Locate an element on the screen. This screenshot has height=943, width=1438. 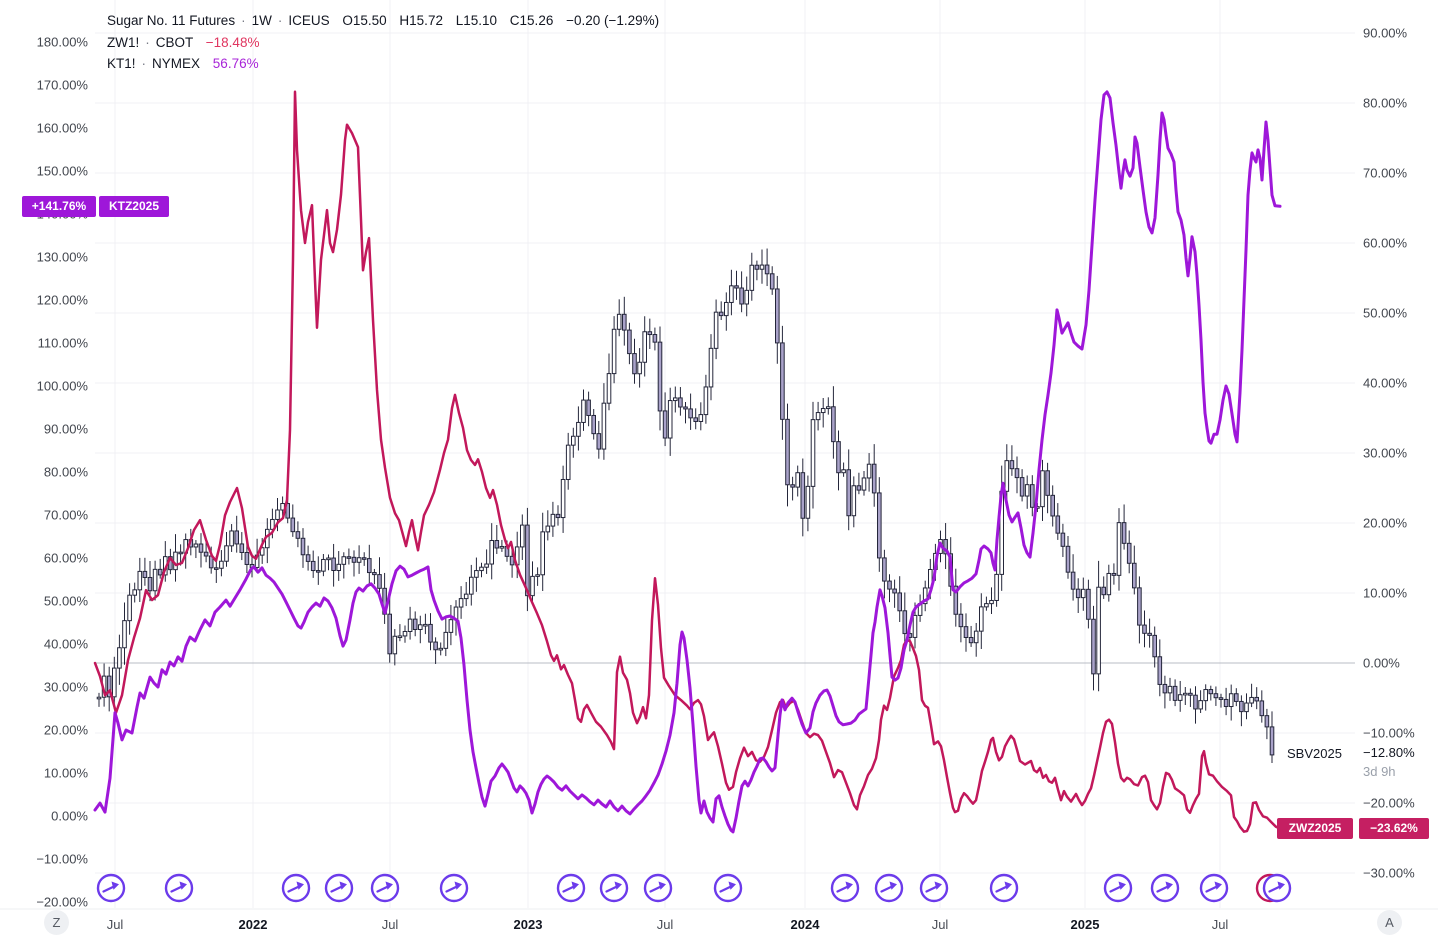
compare-exchange: NYMEX is located at coordinates (176, 63).